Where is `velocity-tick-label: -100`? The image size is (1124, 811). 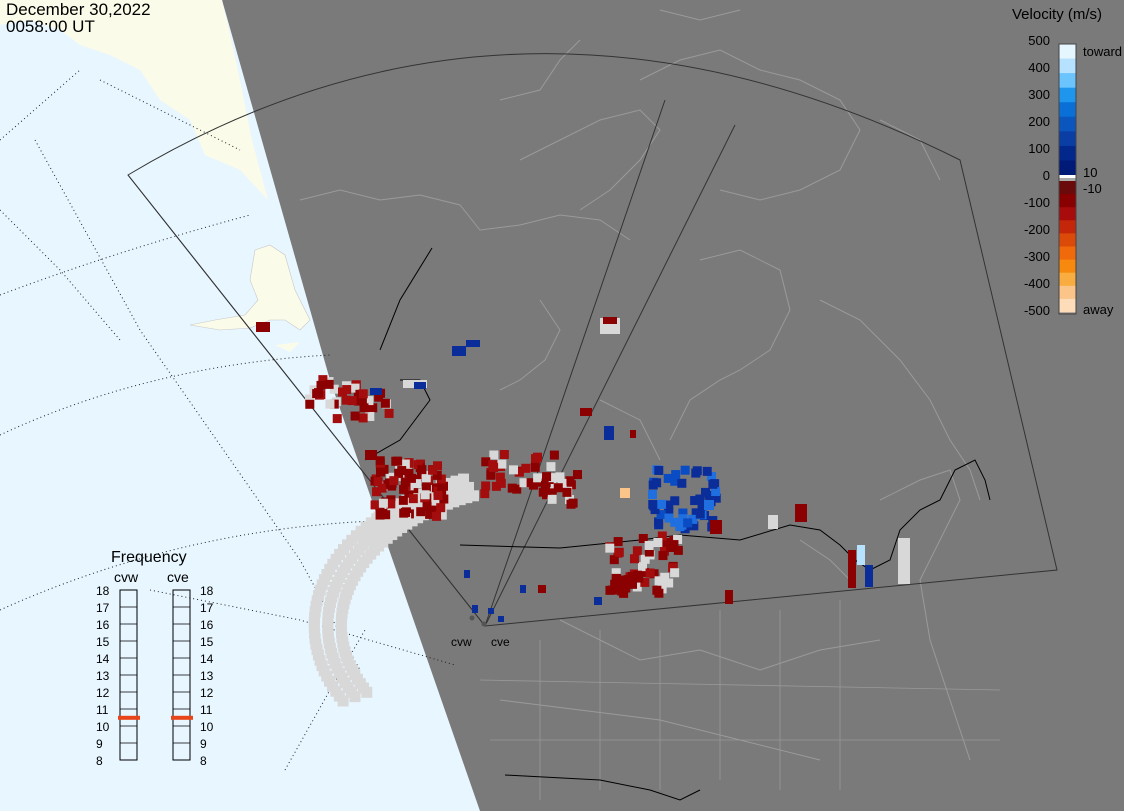 velocity-tick-label: -100 is located at coordinates (1036, 202).